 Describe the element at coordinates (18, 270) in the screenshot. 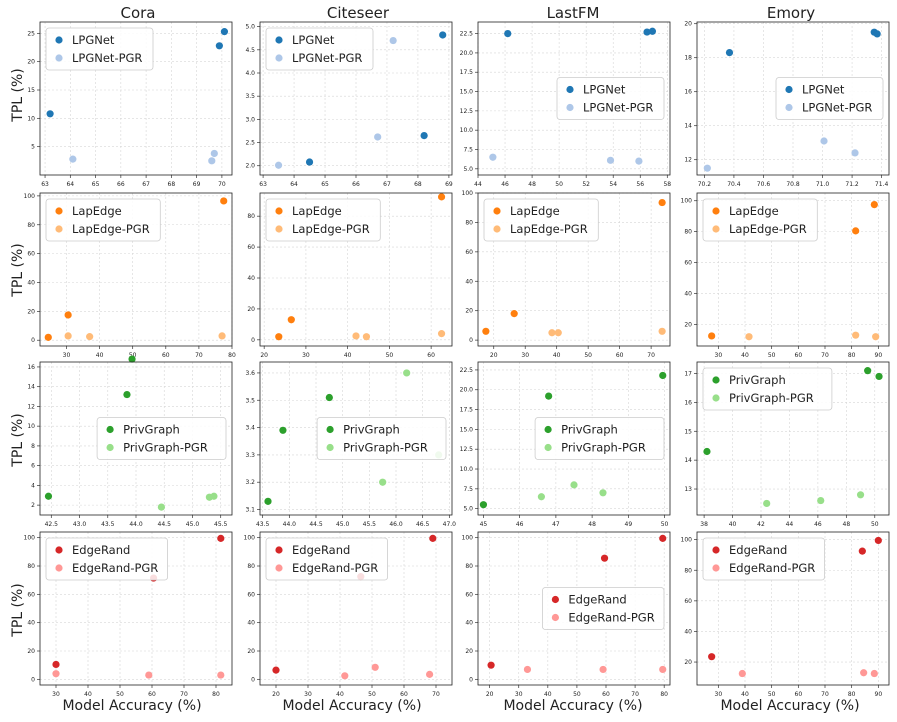

I see `y-axis-label-row-2: TPL (%)` at that location.